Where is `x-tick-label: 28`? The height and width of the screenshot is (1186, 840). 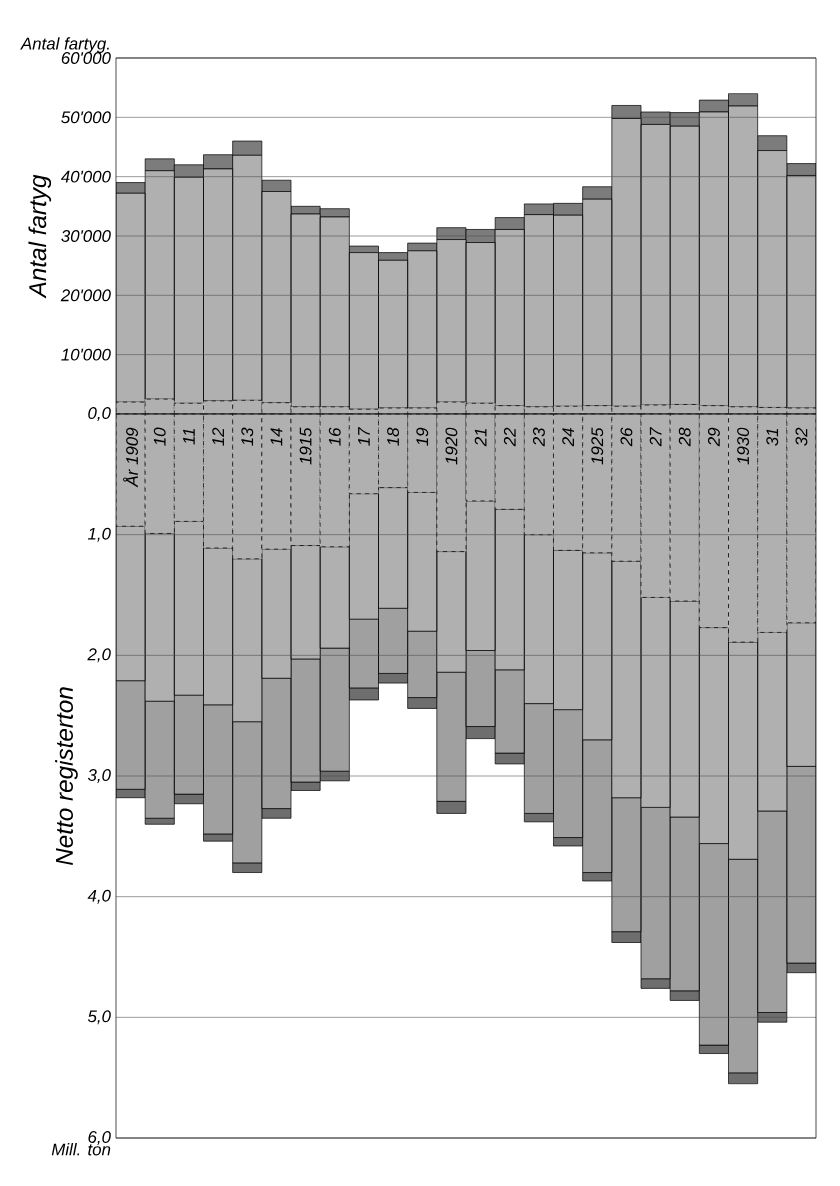 x-tick-label: 28 is located at coordinates (684, 437).